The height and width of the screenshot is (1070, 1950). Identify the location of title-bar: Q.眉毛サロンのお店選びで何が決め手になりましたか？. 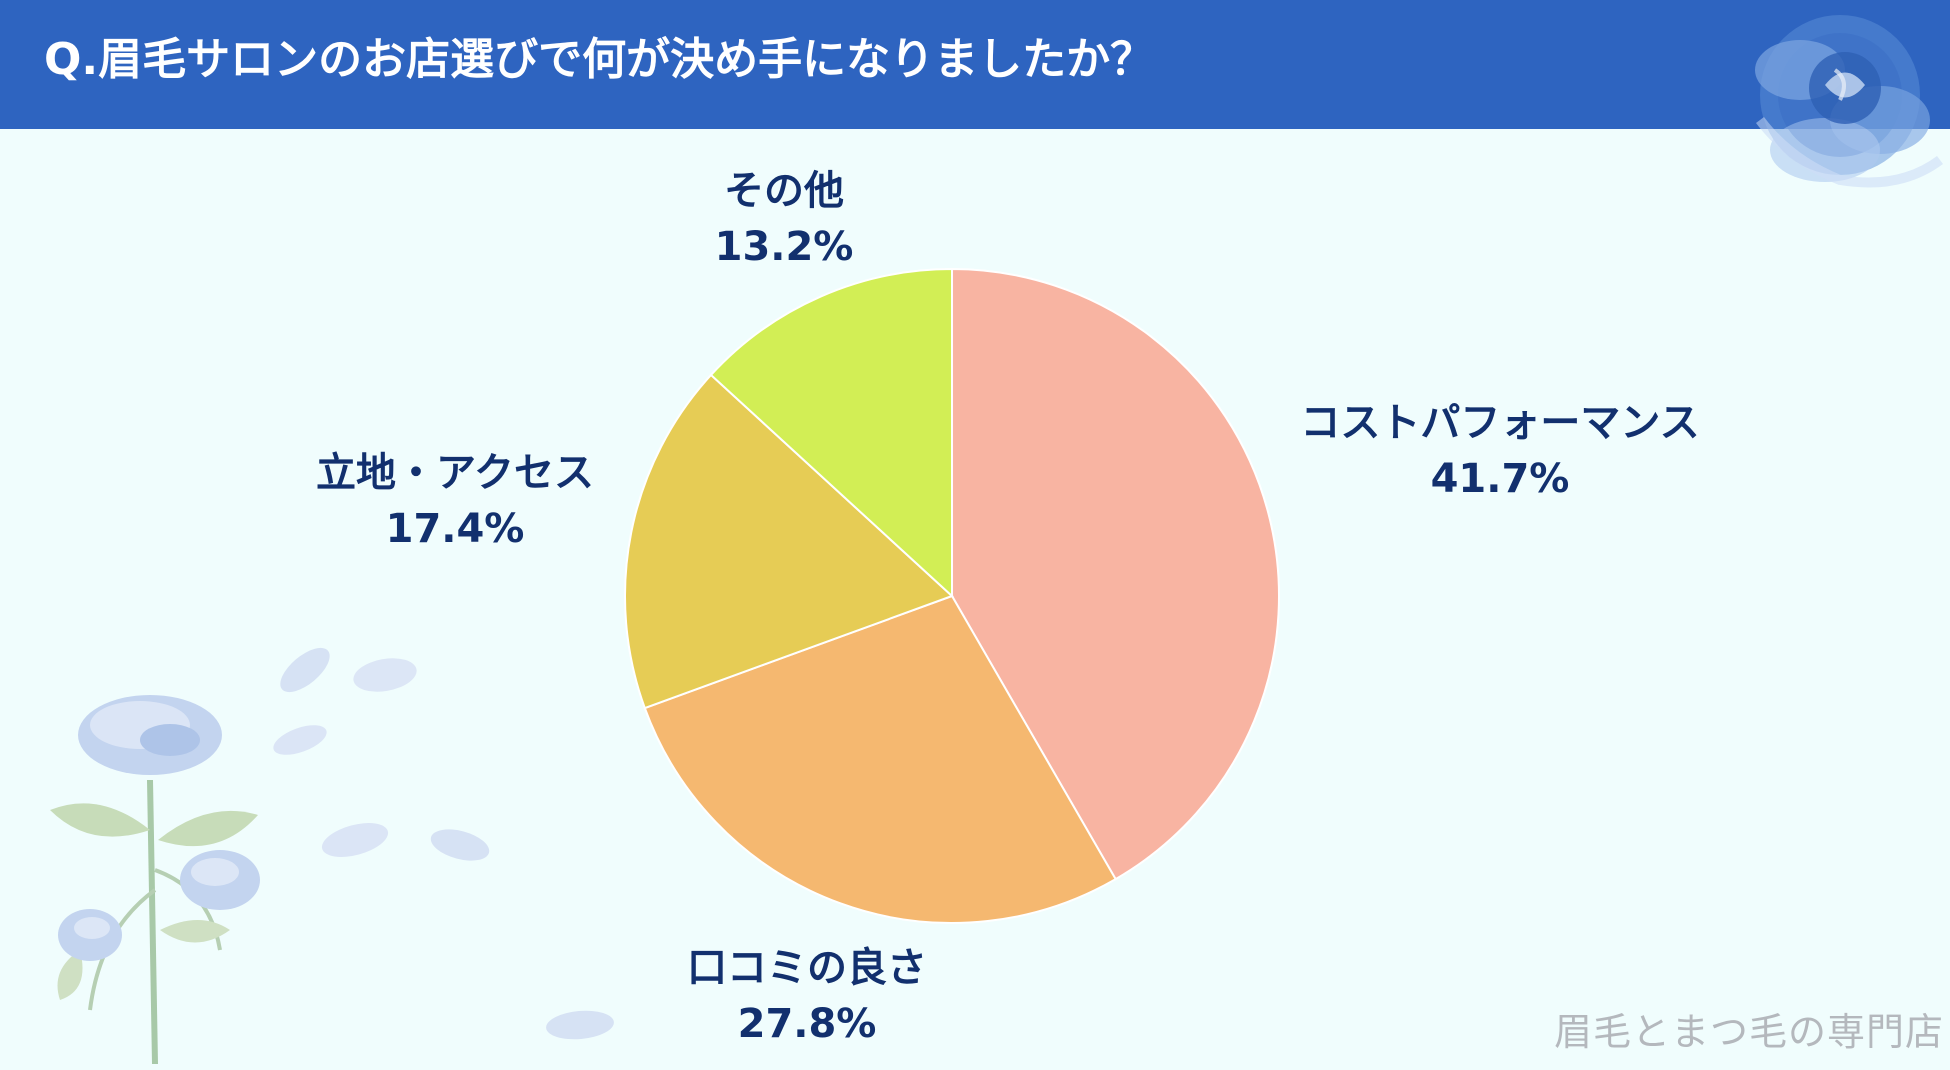
(975, 64).